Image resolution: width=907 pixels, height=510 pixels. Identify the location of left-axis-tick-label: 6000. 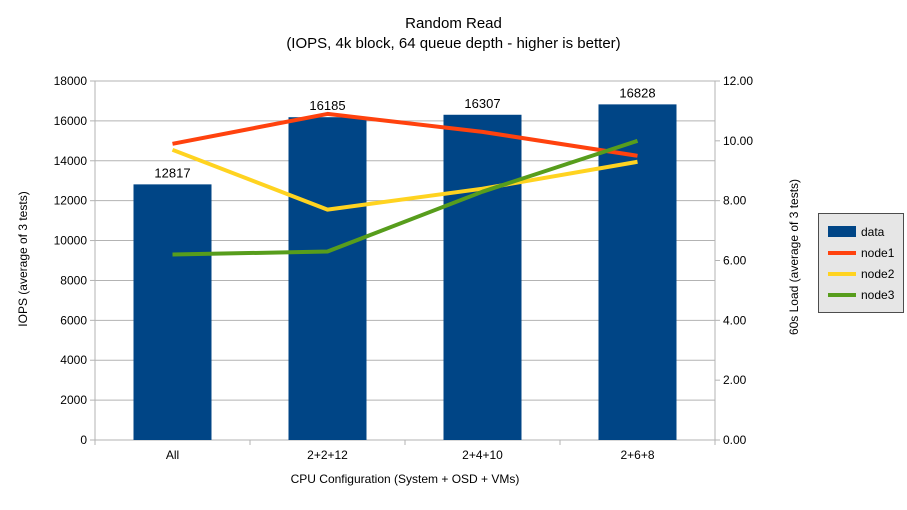
(73, 320).